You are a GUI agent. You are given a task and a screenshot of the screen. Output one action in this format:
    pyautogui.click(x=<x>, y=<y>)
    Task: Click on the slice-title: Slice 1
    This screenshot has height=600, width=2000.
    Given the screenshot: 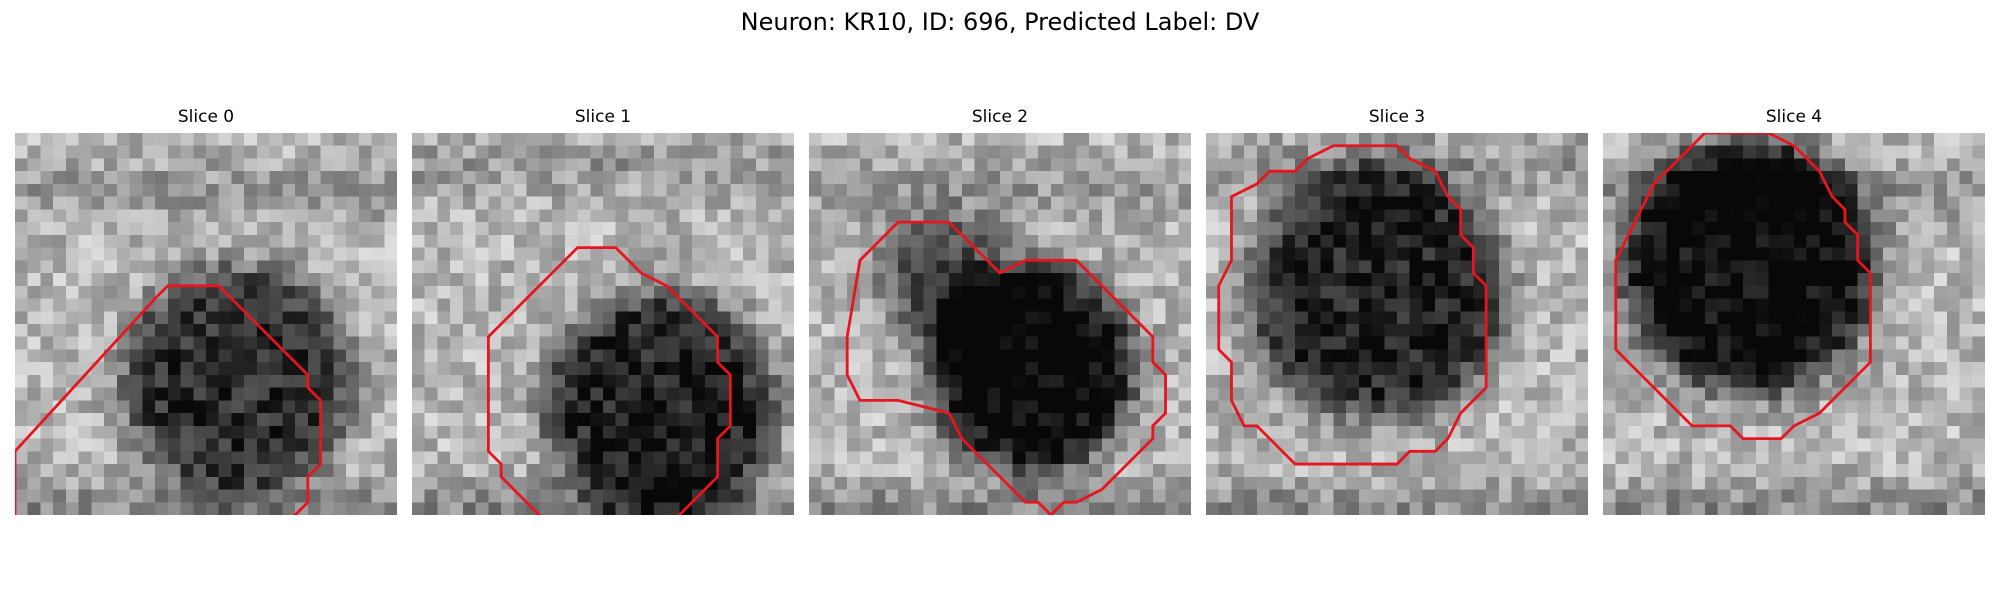 What is the action you would take?
    pyautogui.click(x=603, y=117)
    